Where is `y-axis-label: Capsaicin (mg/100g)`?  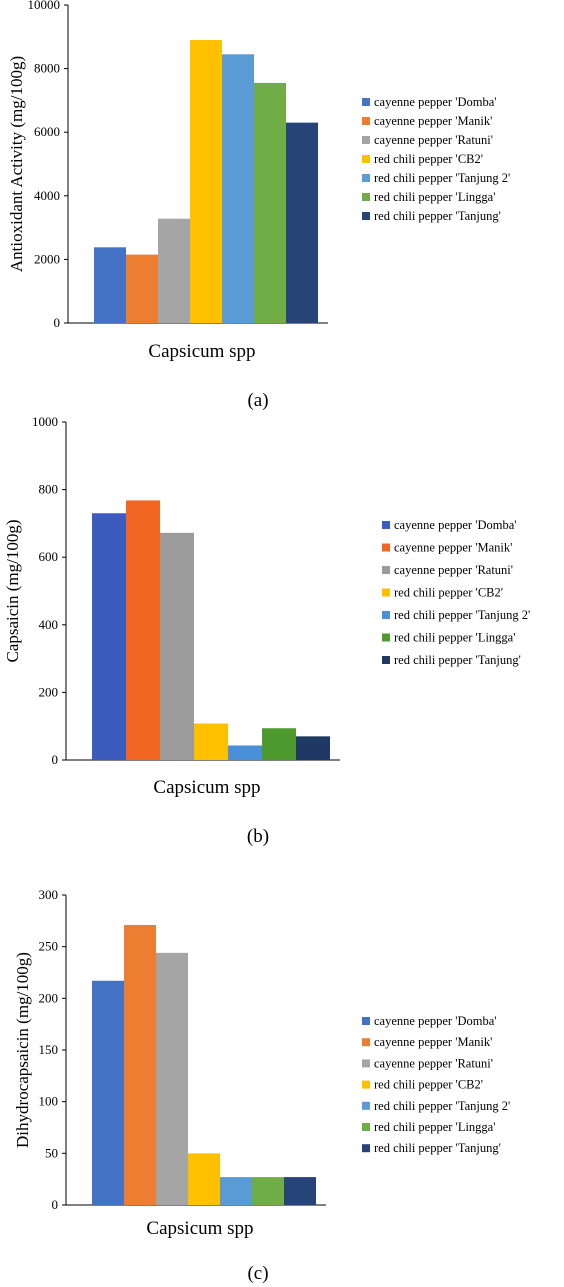 y-axis-label: Capsaicin (mg/100g) is located at coordinates (12, 590).